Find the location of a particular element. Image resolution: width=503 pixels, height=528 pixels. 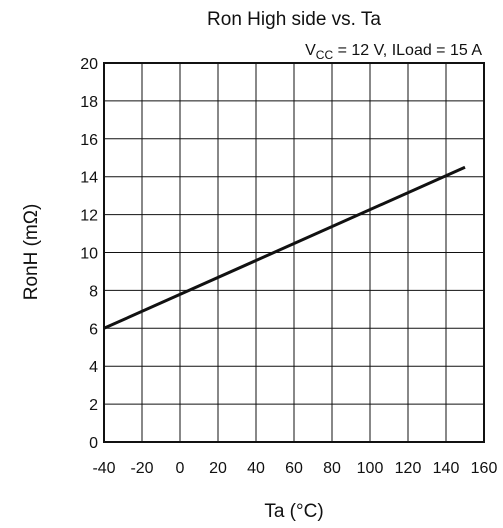

y-tick-label: 18 is located at coordinates (89, 102).